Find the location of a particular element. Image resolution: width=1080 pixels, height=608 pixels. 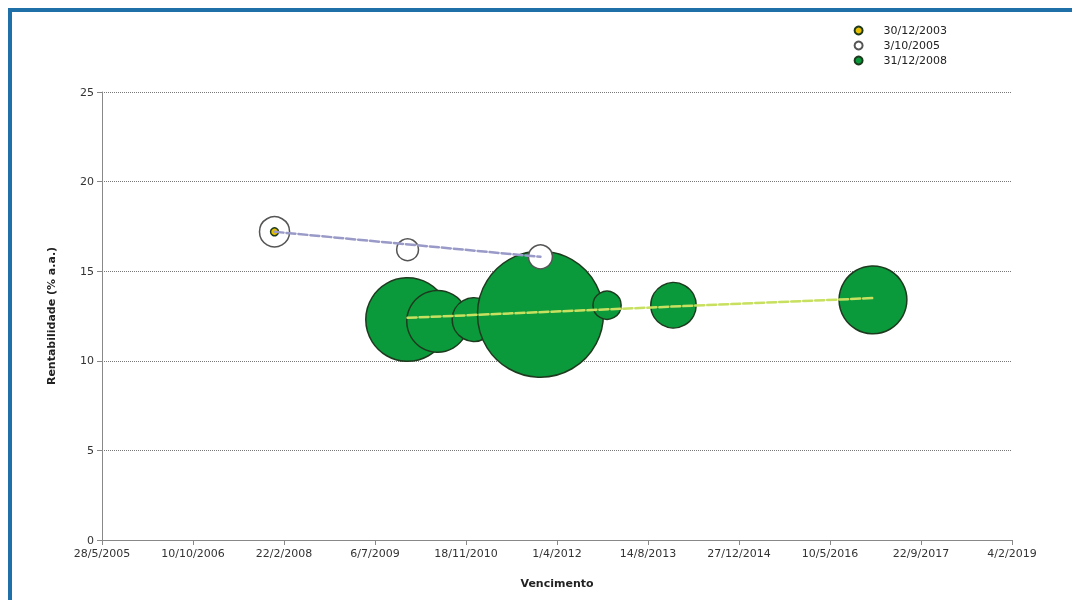

x-tick-label: 10/5/2016 is located at coordinates (830, 553).